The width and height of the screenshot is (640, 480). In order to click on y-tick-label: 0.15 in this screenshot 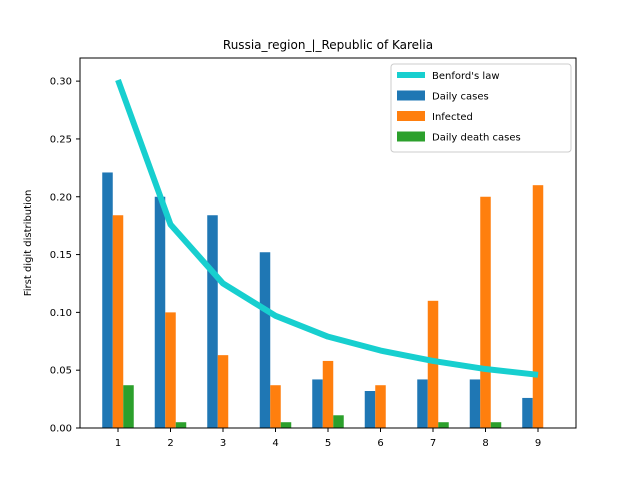, I will do `click(61, 255)`.